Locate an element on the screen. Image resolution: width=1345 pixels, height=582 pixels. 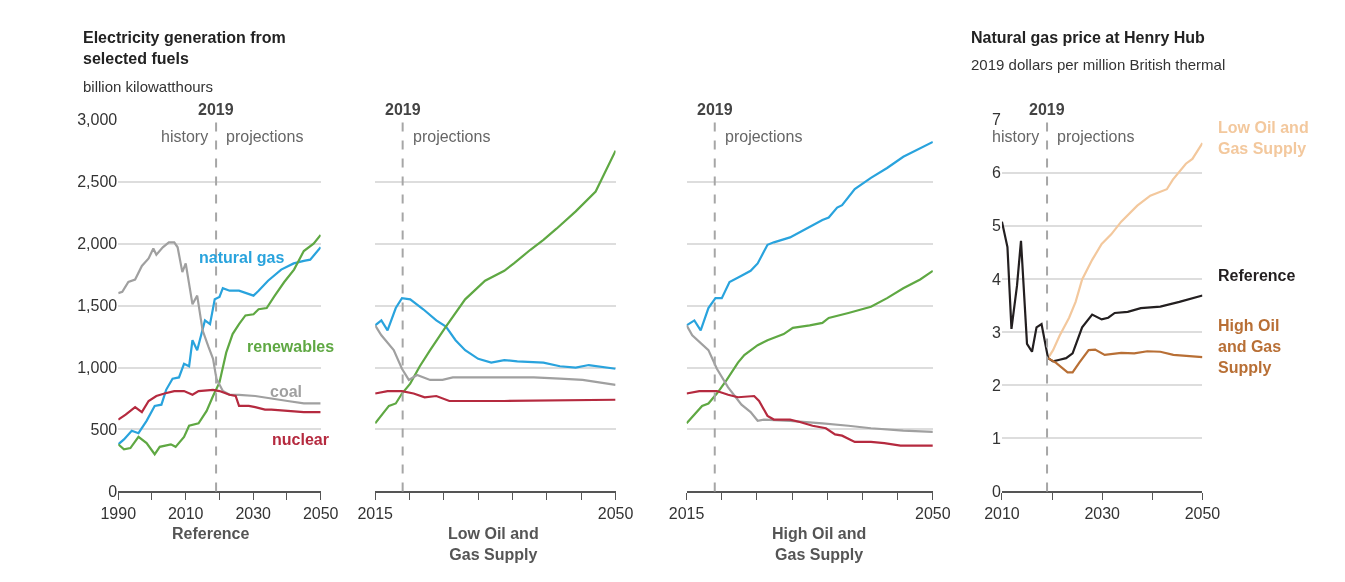
y-tick-label: 500 is located at coordinates (104, 430).